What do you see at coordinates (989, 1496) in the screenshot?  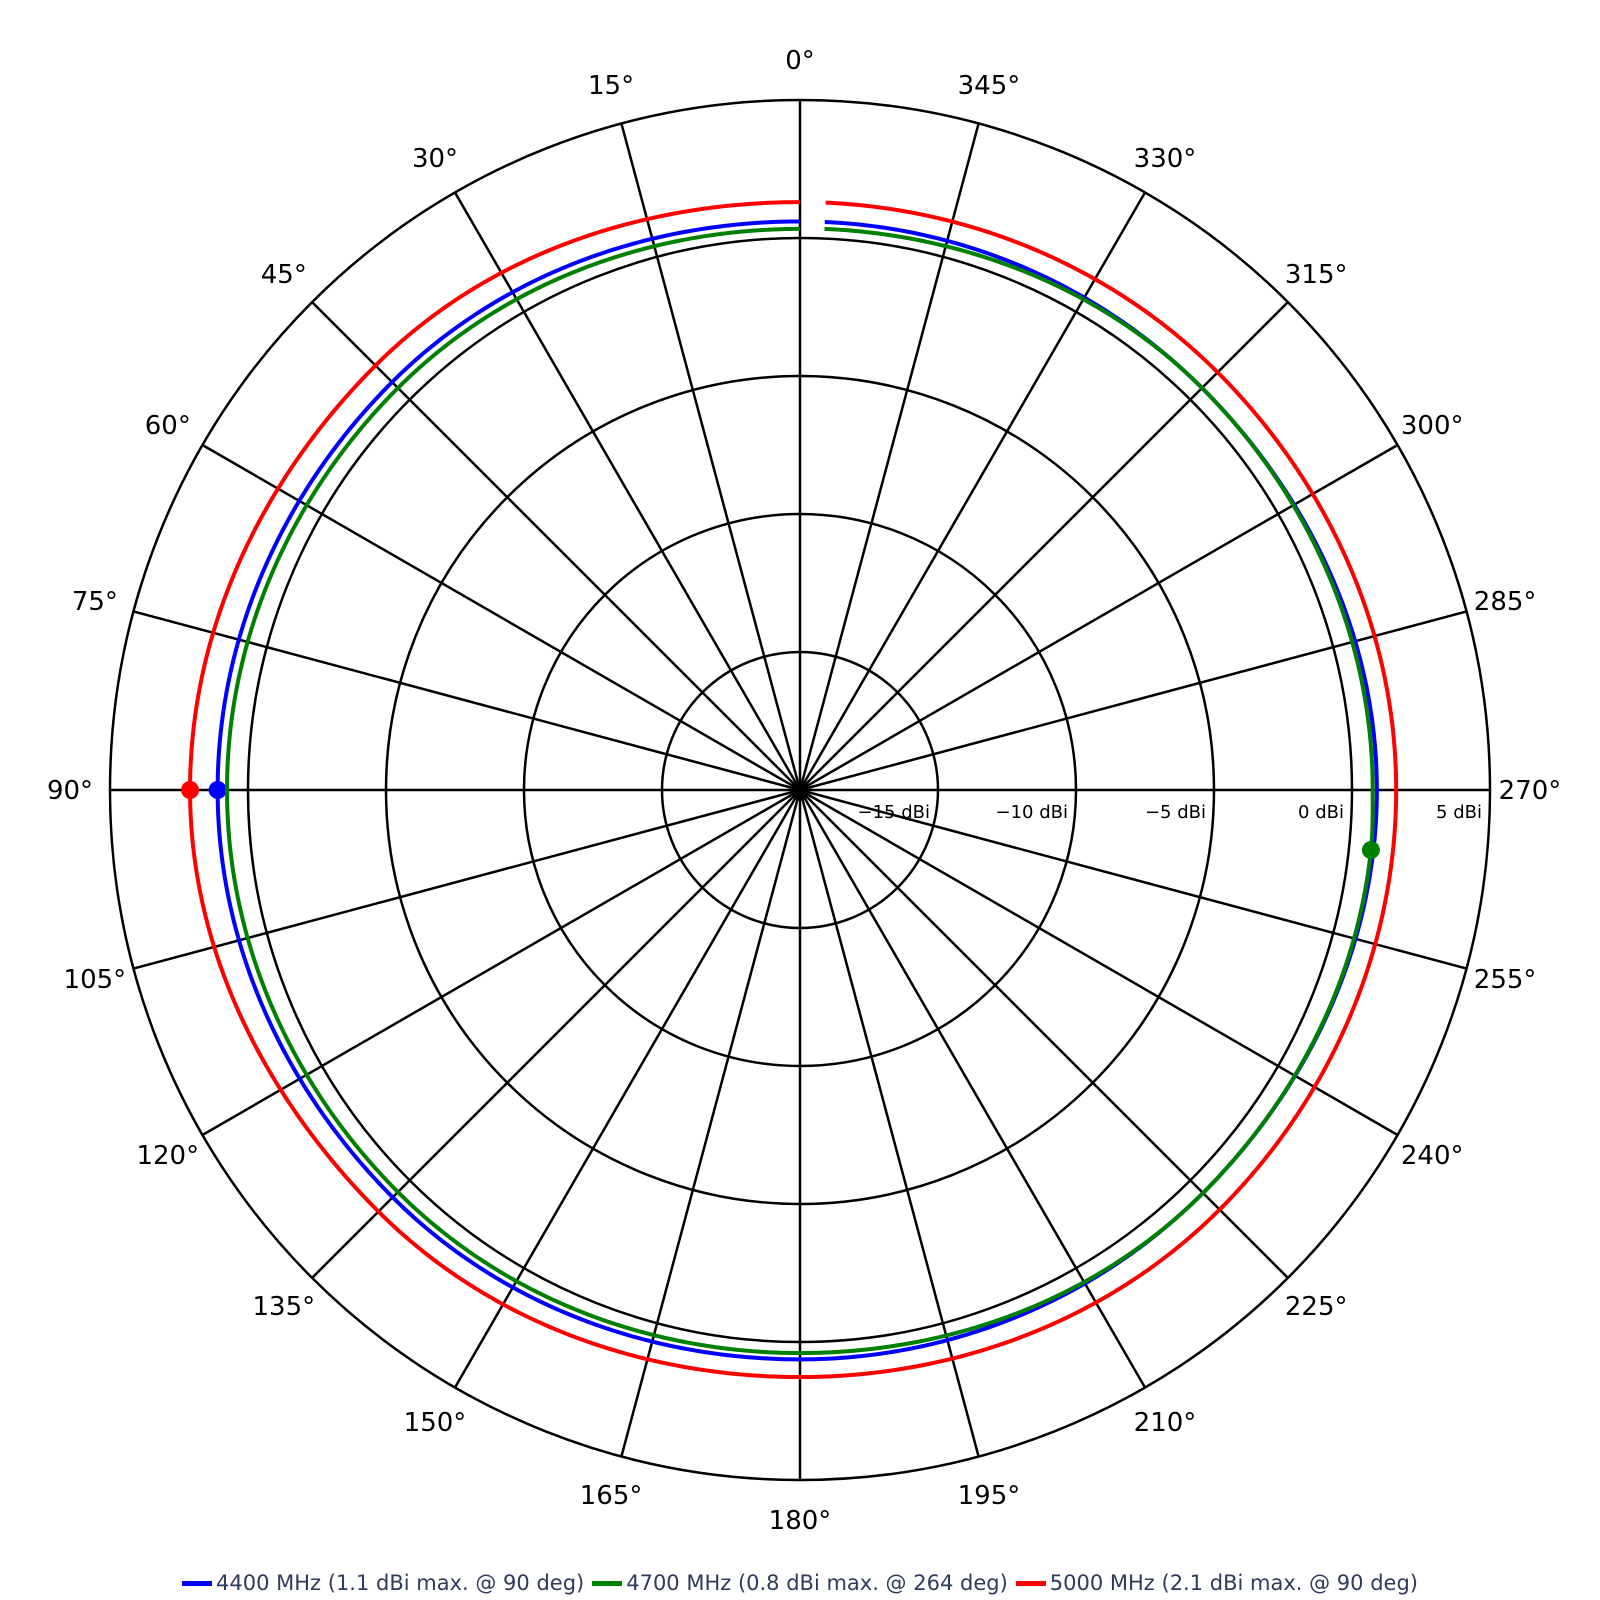 I see `angle-tick-label: 195°` at bounding box center [989, 1496].